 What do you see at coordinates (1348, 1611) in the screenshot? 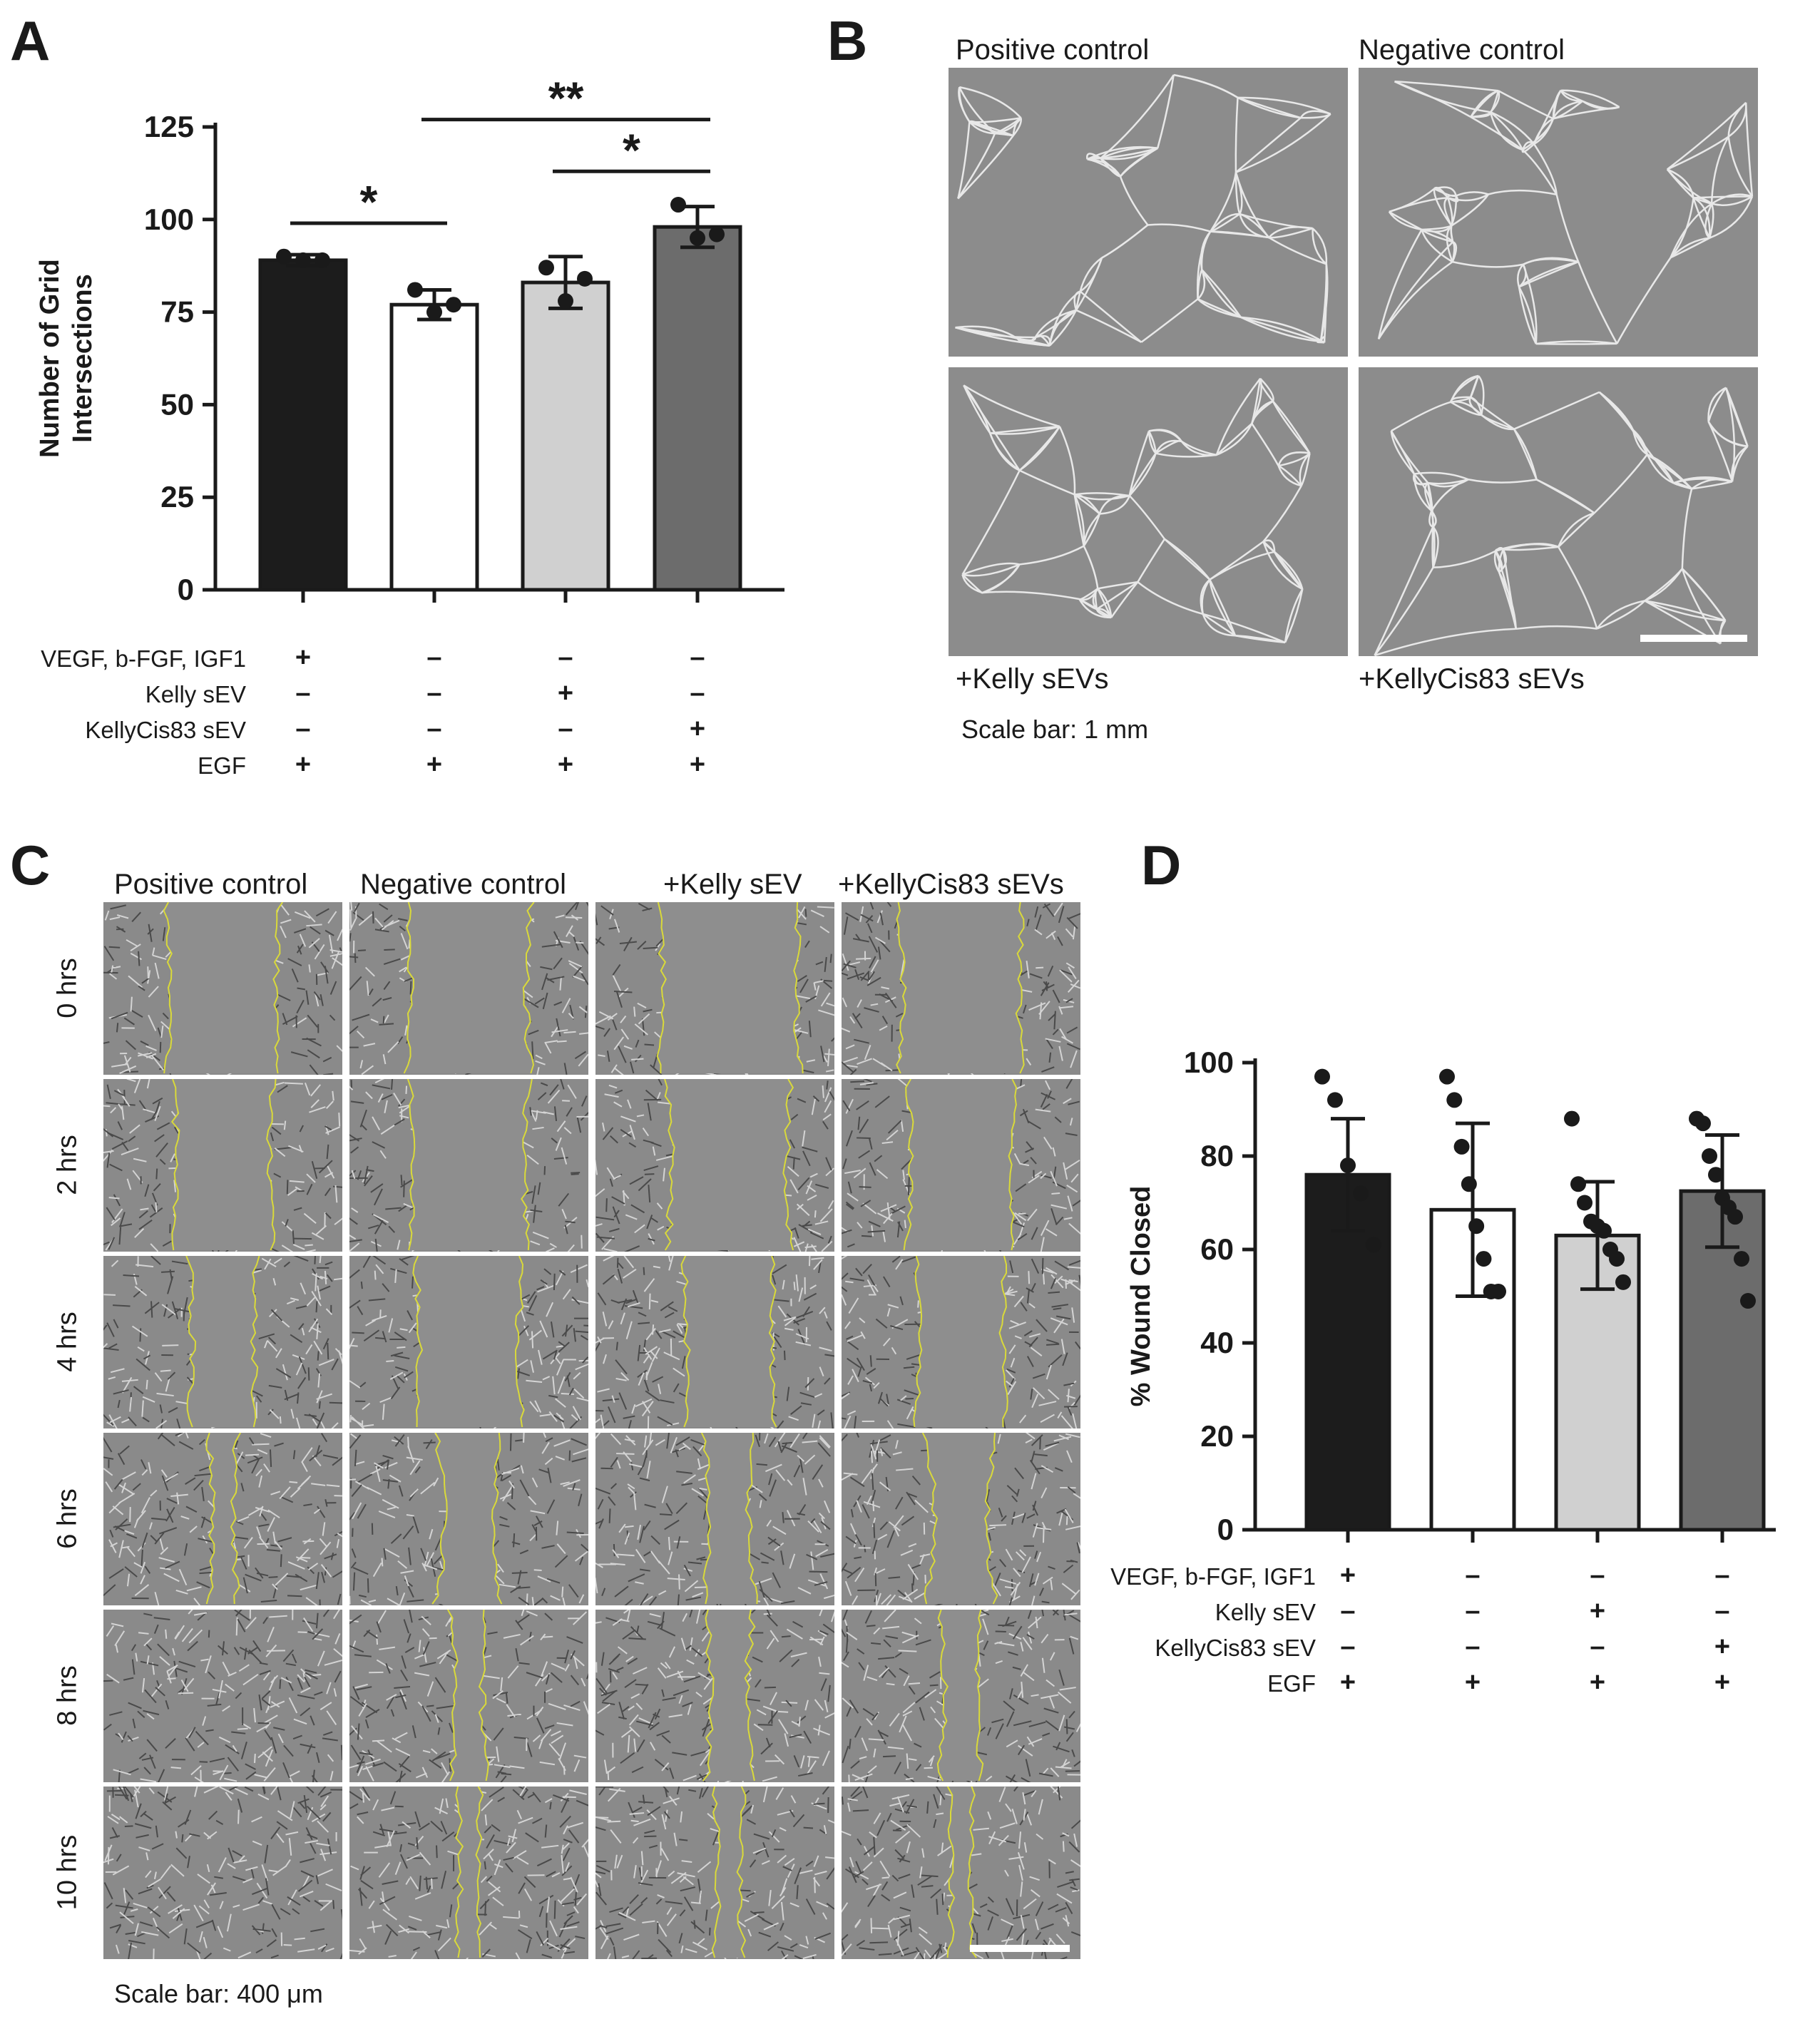
I see `d-condition-mark-1-0: –` at bounding box center [1348, 1611].